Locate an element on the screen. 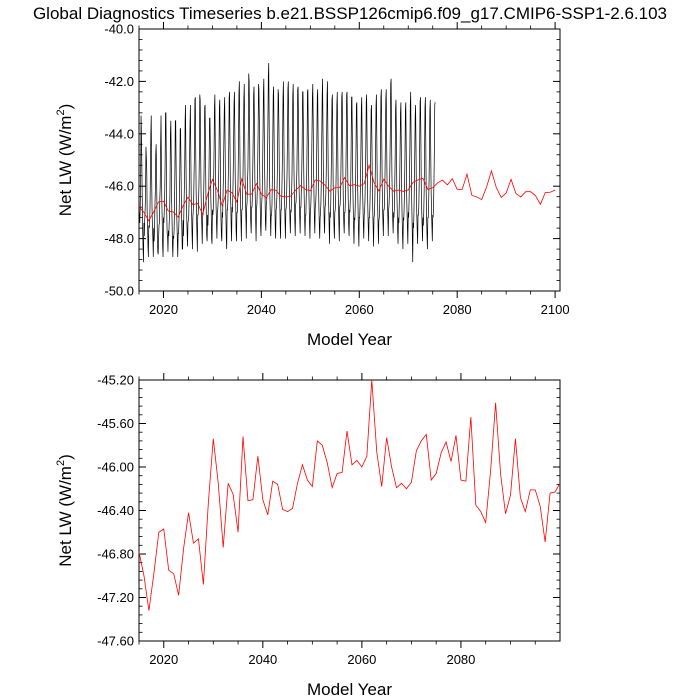 Image resolution: width=700 pixels, height=700 pixels. bottom-y-tick-label: -46.40 is located at coordinates (115, 510).